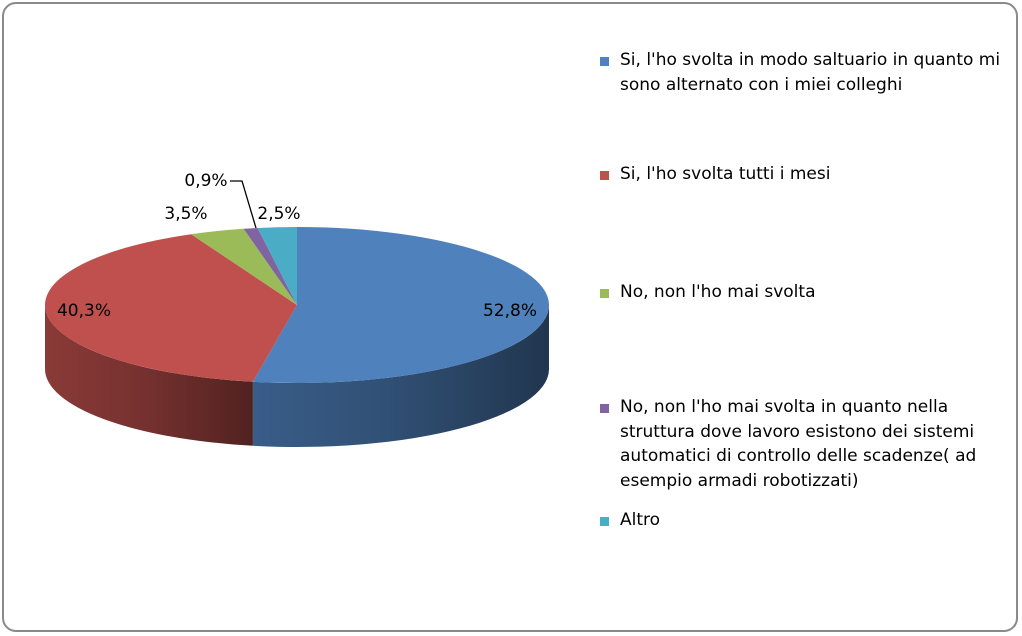  I want to click on leader-line, so click(243, 204).